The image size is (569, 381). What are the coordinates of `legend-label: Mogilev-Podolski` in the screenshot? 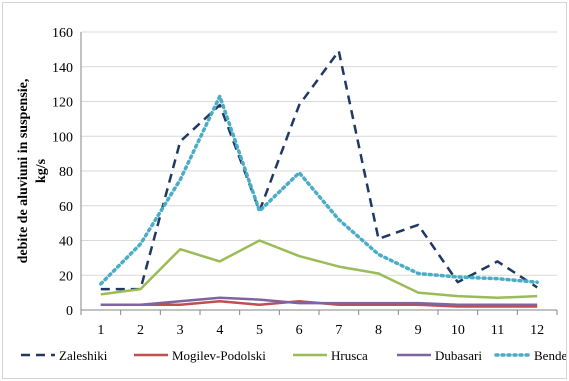 It's located at (219, 355).